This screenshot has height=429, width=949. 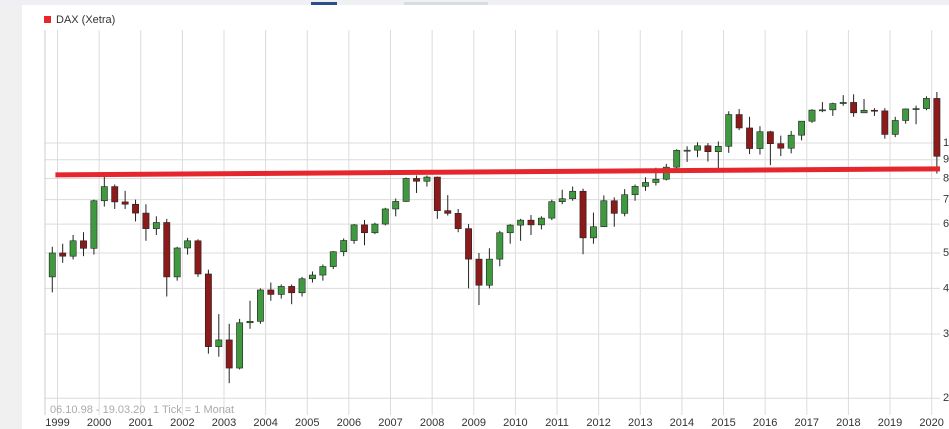 What do you see at coordinates (307, 423) in the screenshot?
I see `x-tick-label: 2005` at bounding box center [307, 423].